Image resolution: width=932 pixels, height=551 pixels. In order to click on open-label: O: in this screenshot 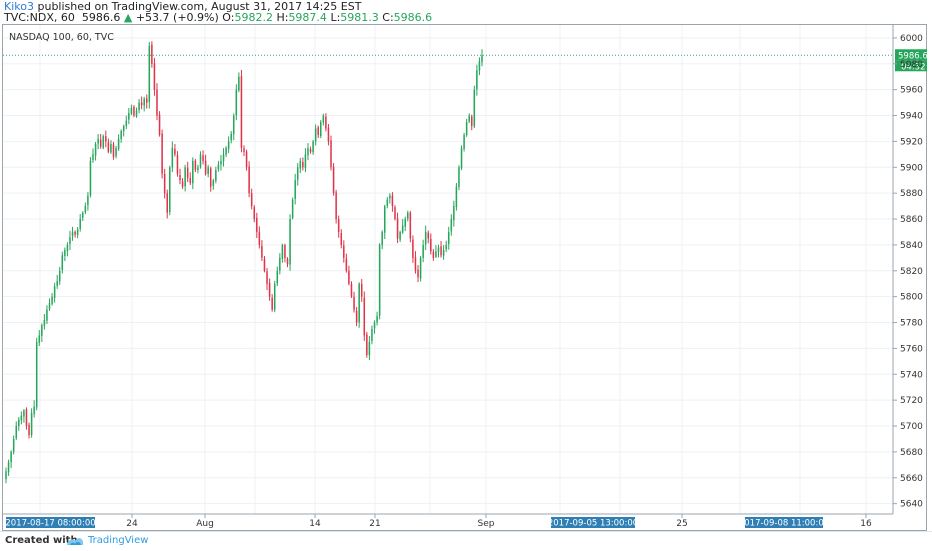, I will do `click(228, 17)`.